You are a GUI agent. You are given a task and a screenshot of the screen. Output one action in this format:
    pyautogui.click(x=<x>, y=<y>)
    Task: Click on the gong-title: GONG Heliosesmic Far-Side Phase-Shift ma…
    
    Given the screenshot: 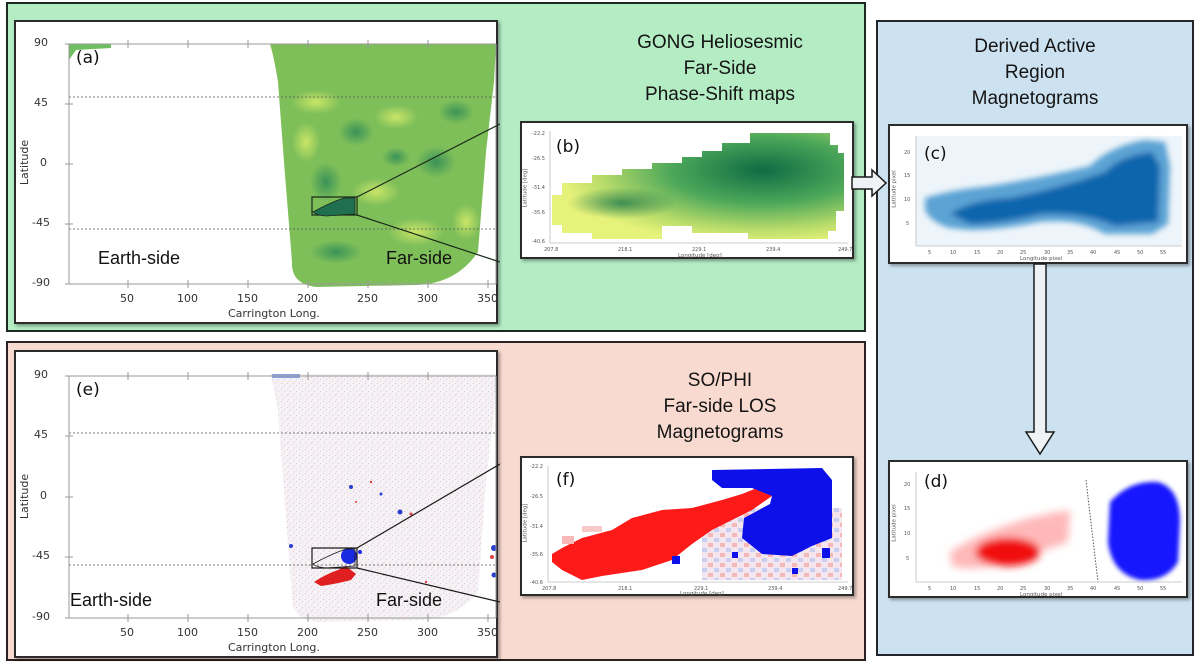 What is the action you would take?
    pyautogui.click(x=720, y=68)
    